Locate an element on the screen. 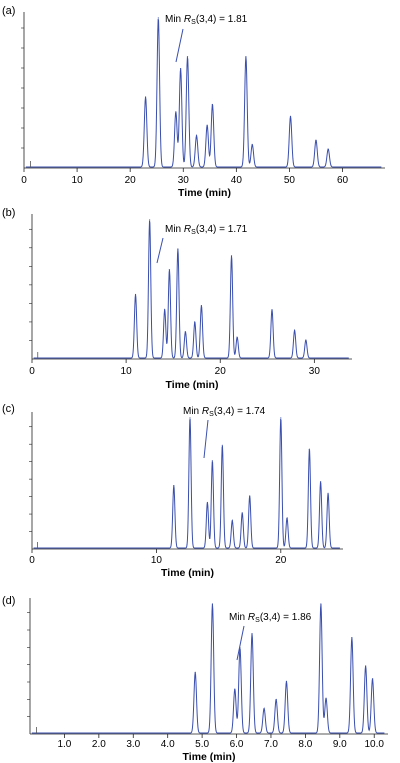 The height and width of the screenshot is (763, 400). x-tick-label: 8.0 is located at coordinates (305, 744).